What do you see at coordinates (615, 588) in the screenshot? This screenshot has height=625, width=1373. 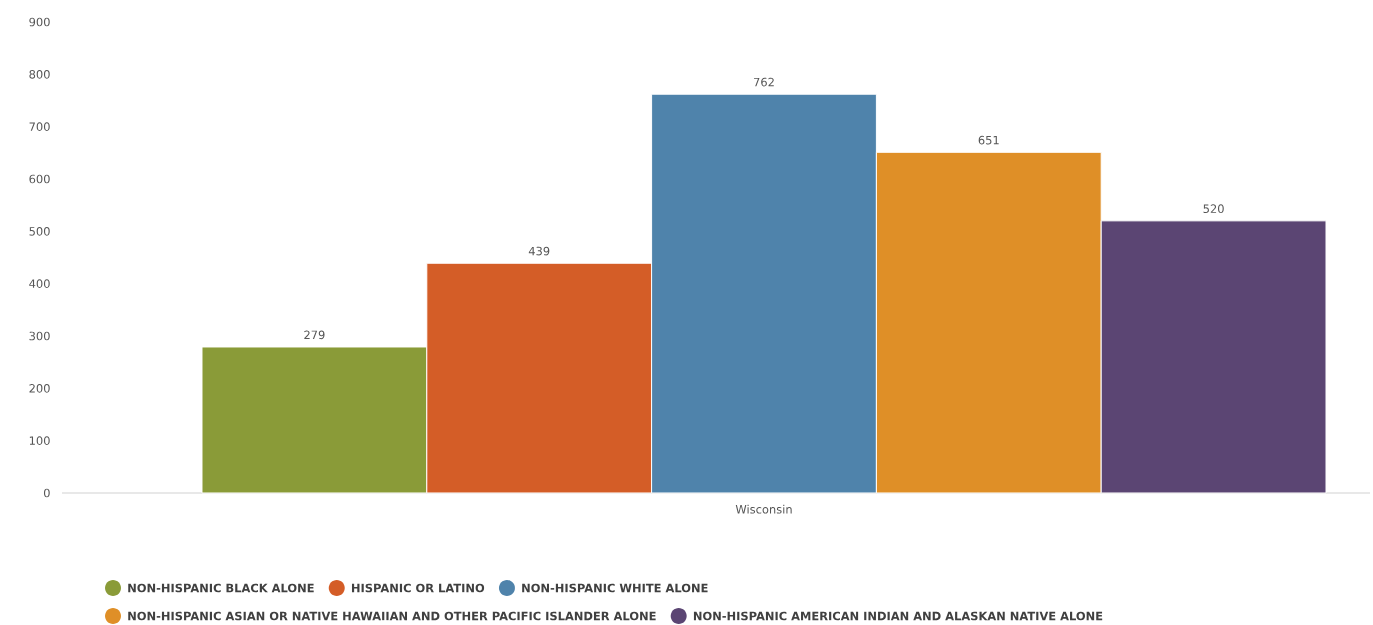 I see `legend-label: NON-HISPANIC WHITE ALONE` at bounding box center [615, 588].